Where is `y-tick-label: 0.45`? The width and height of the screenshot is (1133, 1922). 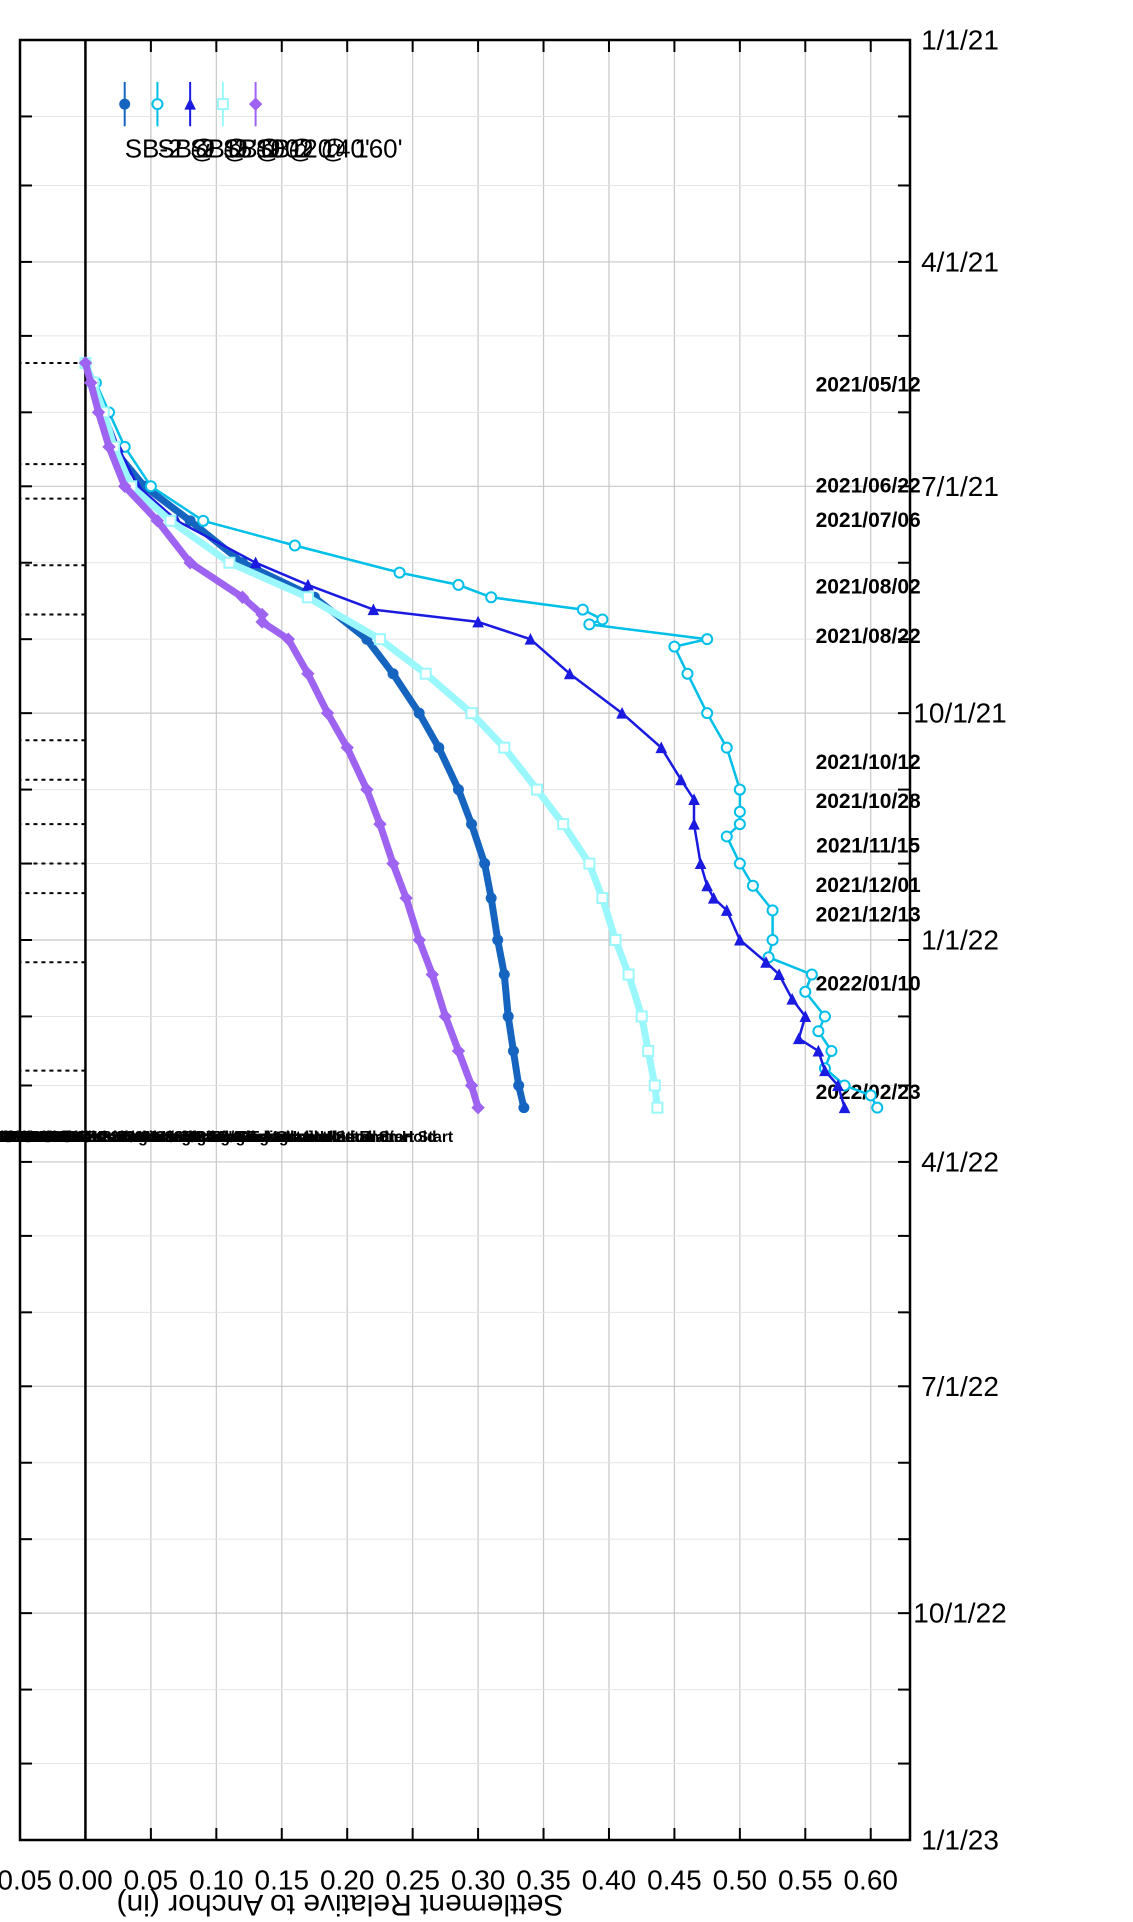 y-tick-label: 0.45 is located at coordinates (674, 1880).